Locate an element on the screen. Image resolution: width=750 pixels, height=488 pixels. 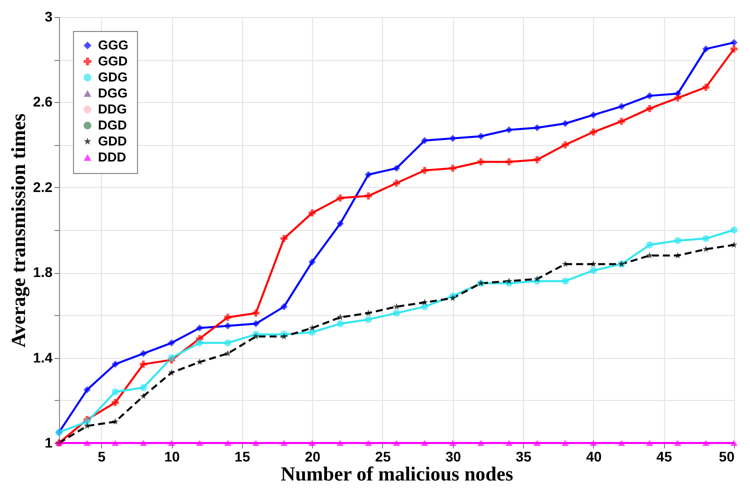
x-tick-label: 30 is located at coordinates (453, 456).